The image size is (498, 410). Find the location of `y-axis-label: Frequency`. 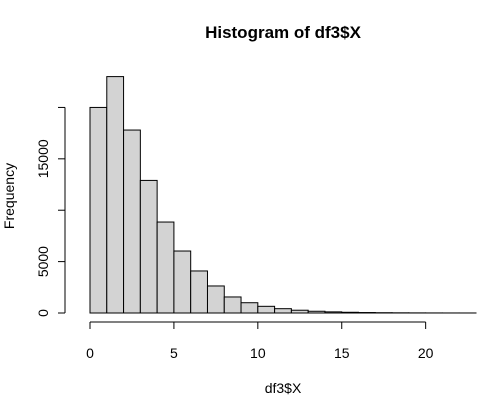

y-axis-label: Frequency is located at coordinates (9, 196).